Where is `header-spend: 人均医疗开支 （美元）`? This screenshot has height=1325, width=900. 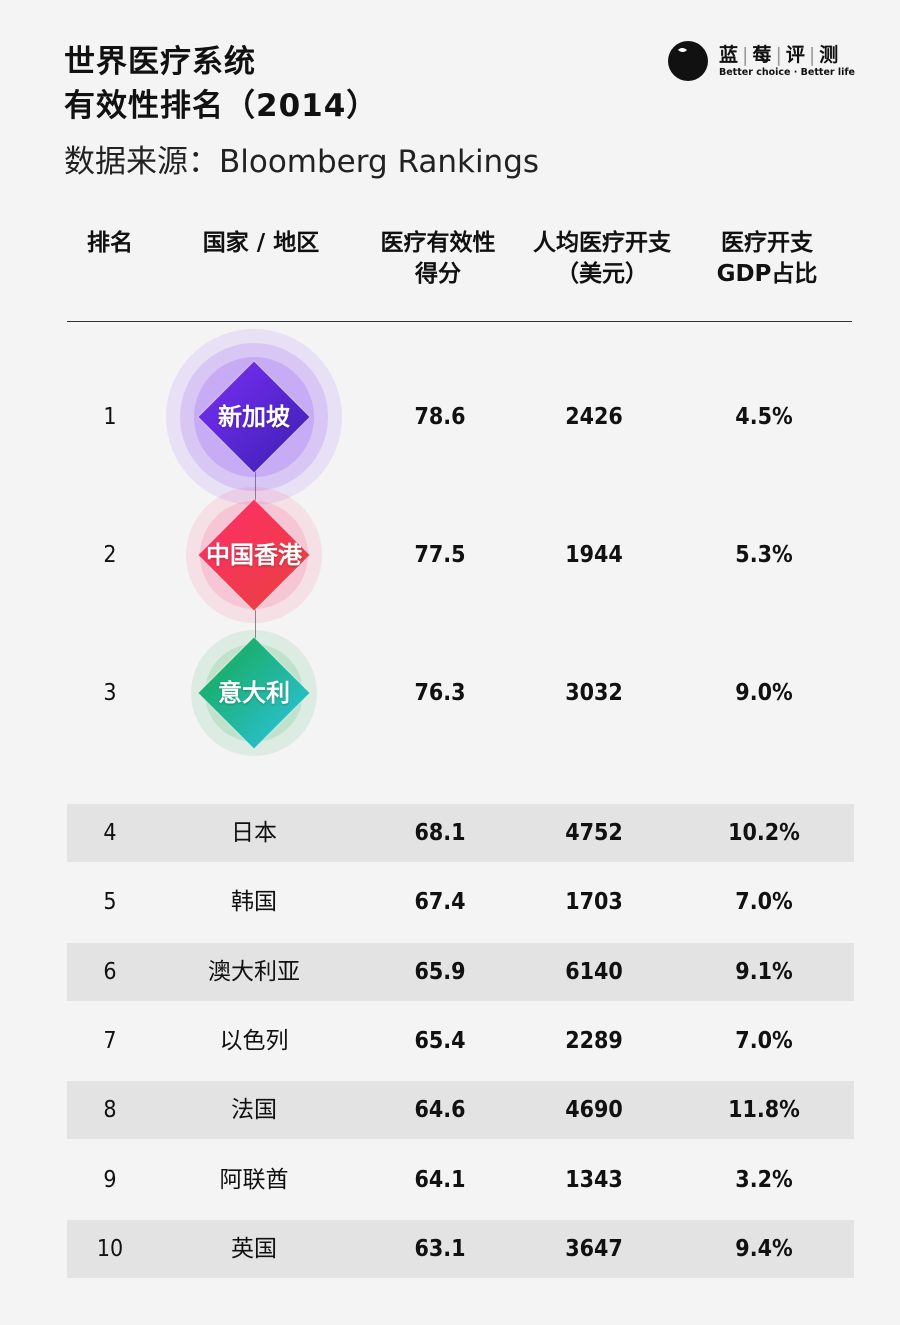
header-spend: 人均医疗开支 （美元） is located at coordinates (602, 259).